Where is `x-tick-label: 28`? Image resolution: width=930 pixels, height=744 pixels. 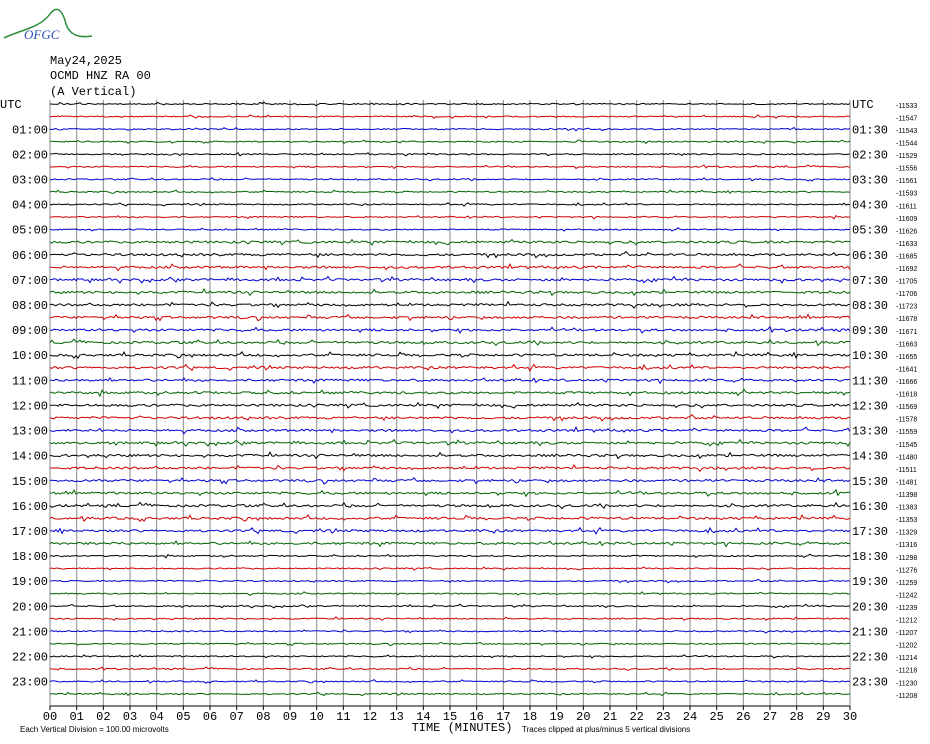 x-tick-label: 28 is located at coordinates (796, 717).